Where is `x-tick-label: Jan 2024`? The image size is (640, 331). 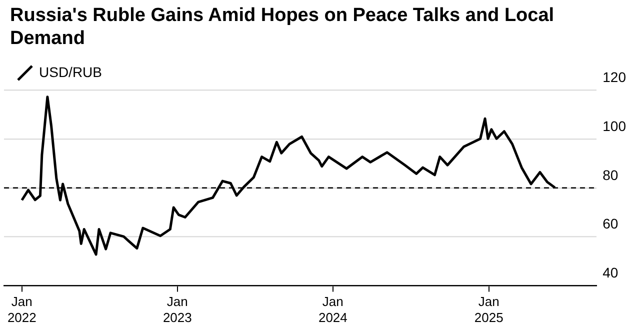 x-tick-label: Jan 2024 is located at coordinates (333, 309).